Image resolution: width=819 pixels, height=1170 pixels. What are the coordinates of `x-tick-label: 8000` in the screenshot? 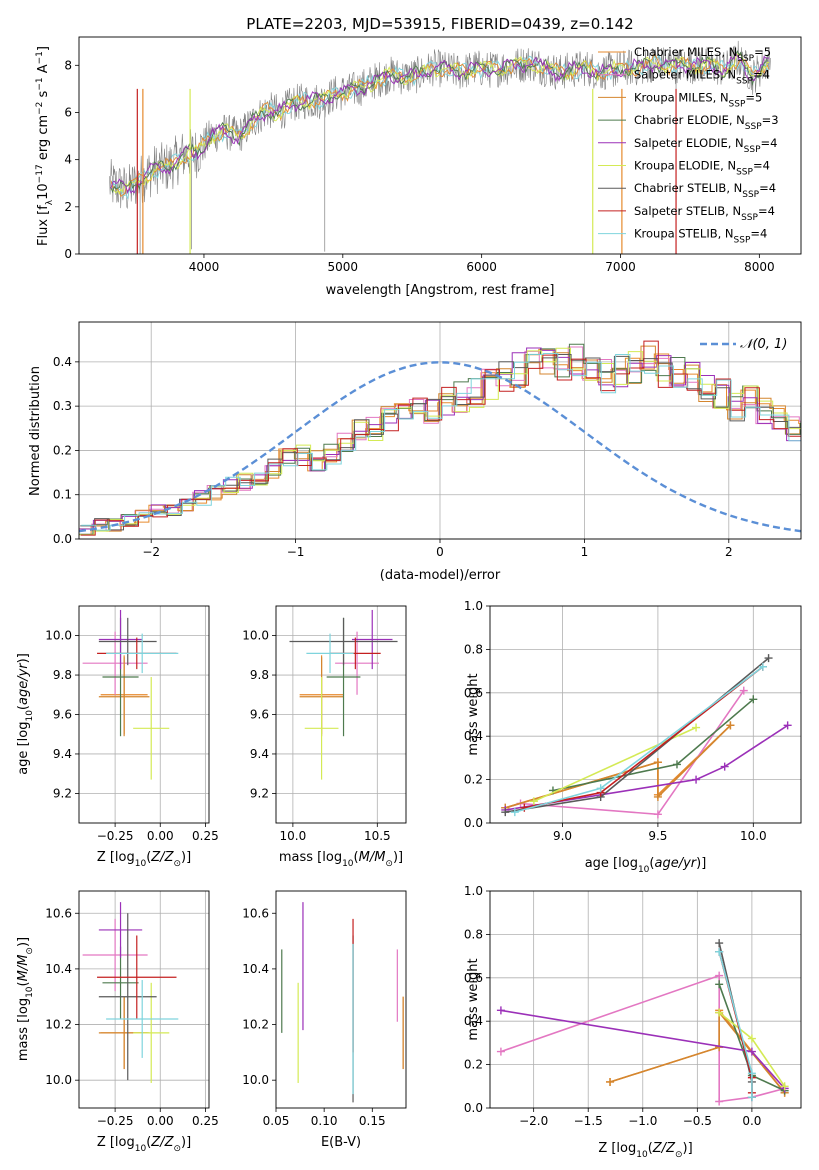 It's located at (759, 267).